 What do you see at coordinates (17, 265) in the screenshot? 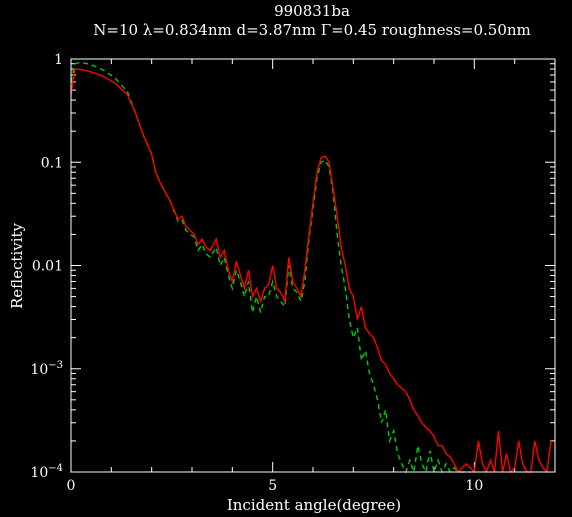
I see `y-axis-label: Reflectivity` at bounding box center [17, 265].